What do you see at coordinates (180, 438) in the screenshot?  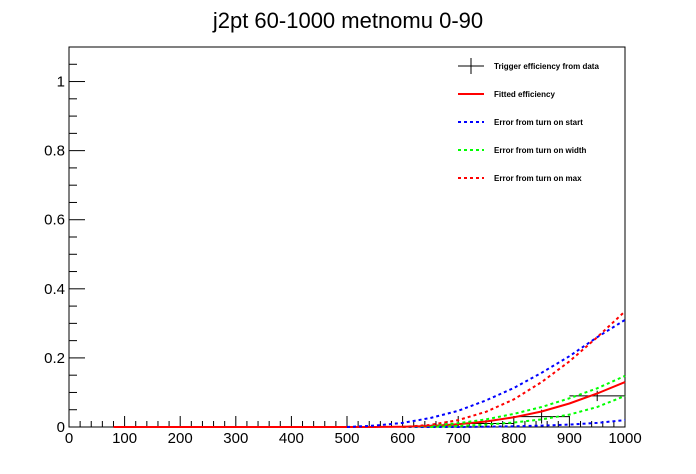 I see `x-tick-label: 200` at bounding box center [180, 438].